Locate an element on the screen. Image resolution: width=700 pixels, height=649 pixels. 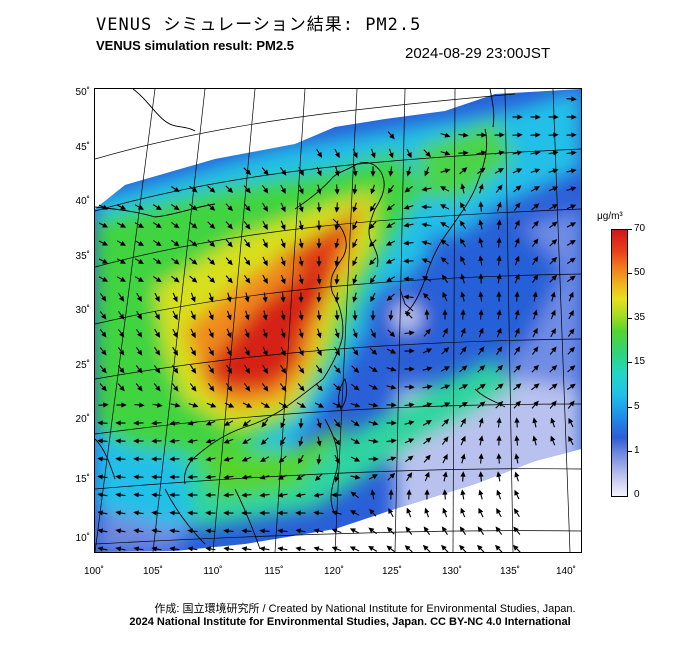
page-title: VENUS シミュレーション結果: PM2.5 is located at coordinates (259, 25).